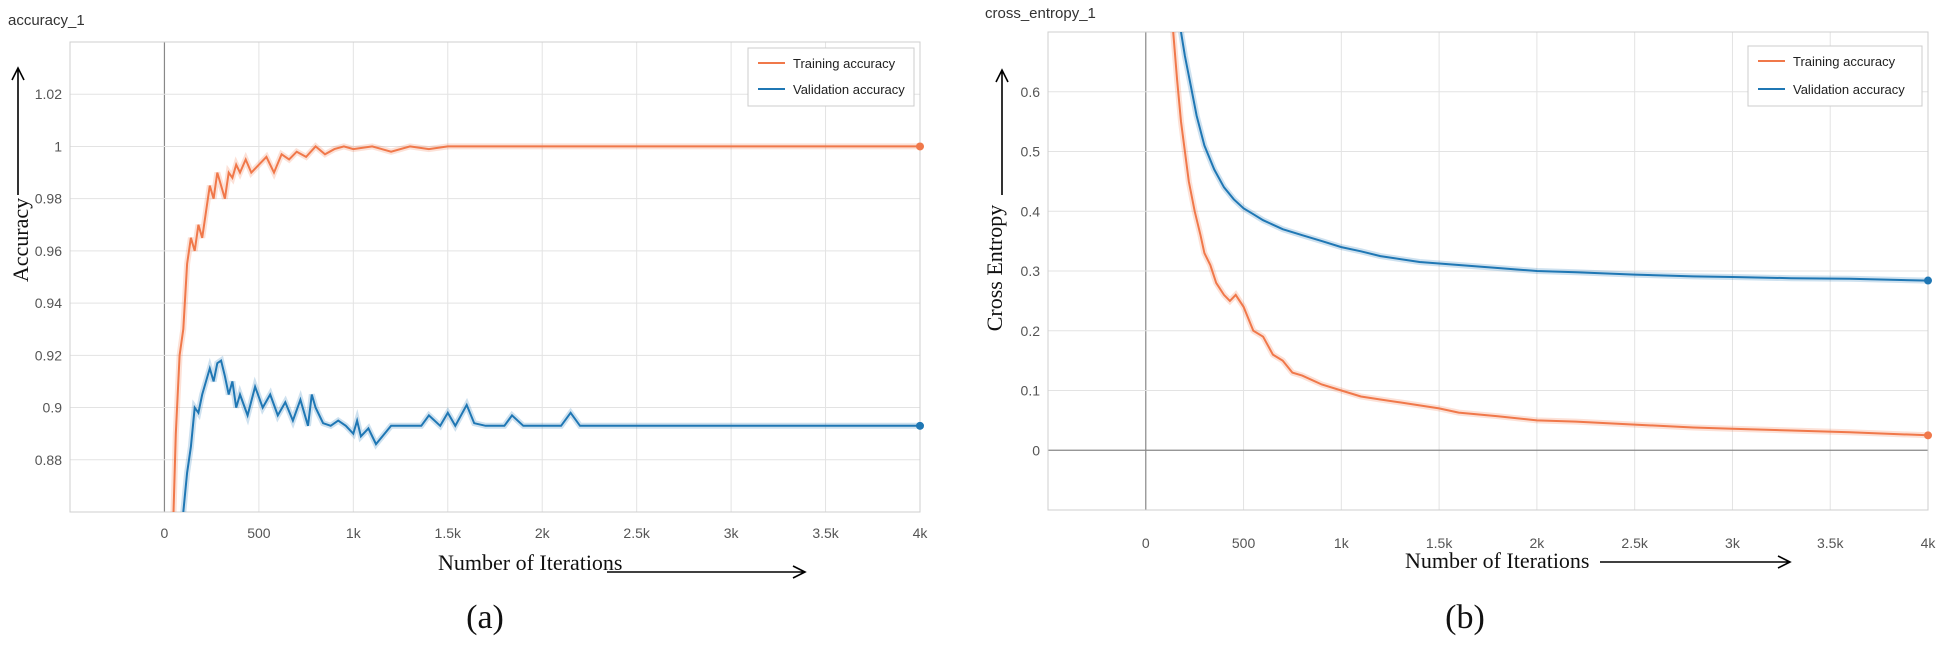  What do you see at coordinates (1031, 331) in the screenshot?
I see `y-tick-label: 0.2` at bounding box center [1031, 331].